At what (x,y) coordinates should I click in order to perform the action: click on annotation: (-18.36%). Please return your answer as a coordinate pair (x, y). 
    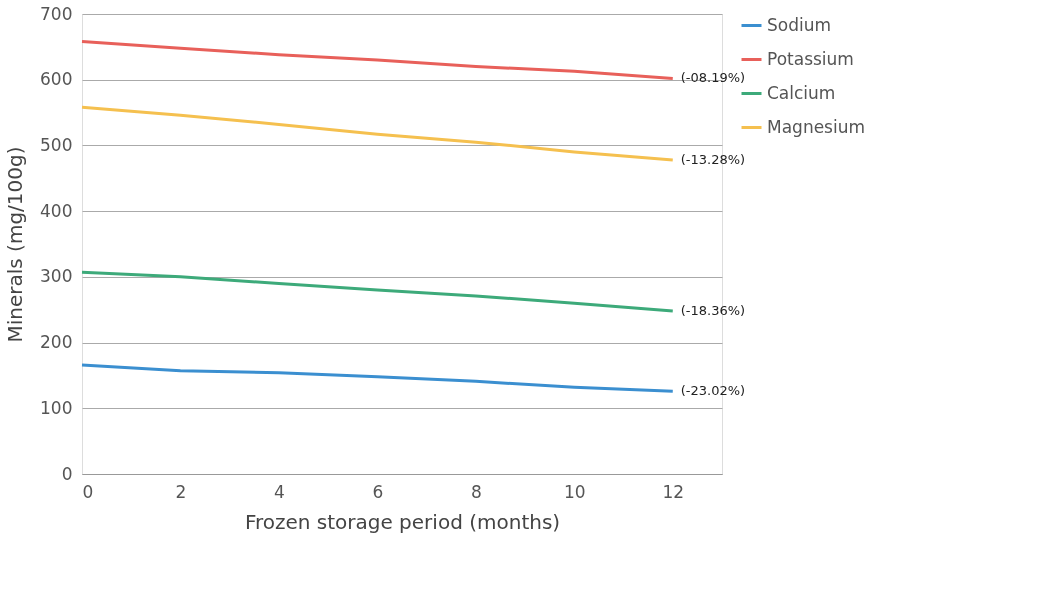
    Looking at the image, I should click on (713, 311).